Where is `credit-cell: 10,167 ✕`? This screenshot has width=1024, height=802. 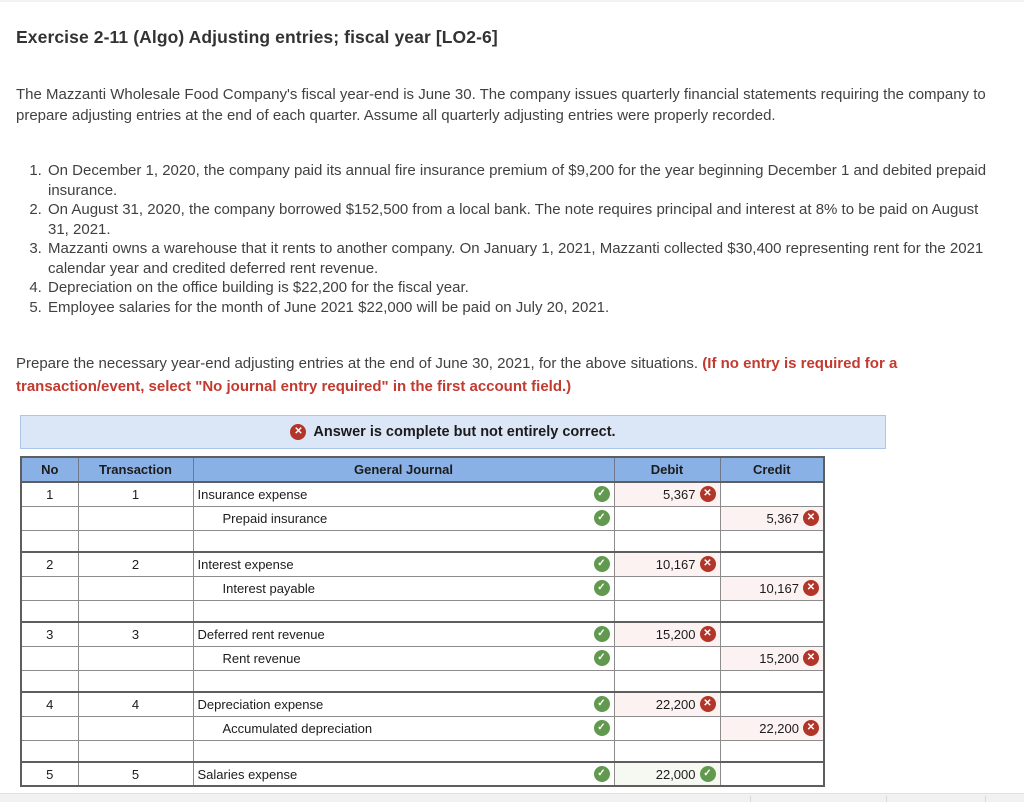 credit-cell: 10,167 ✕ is located at coordinates (772, 588).